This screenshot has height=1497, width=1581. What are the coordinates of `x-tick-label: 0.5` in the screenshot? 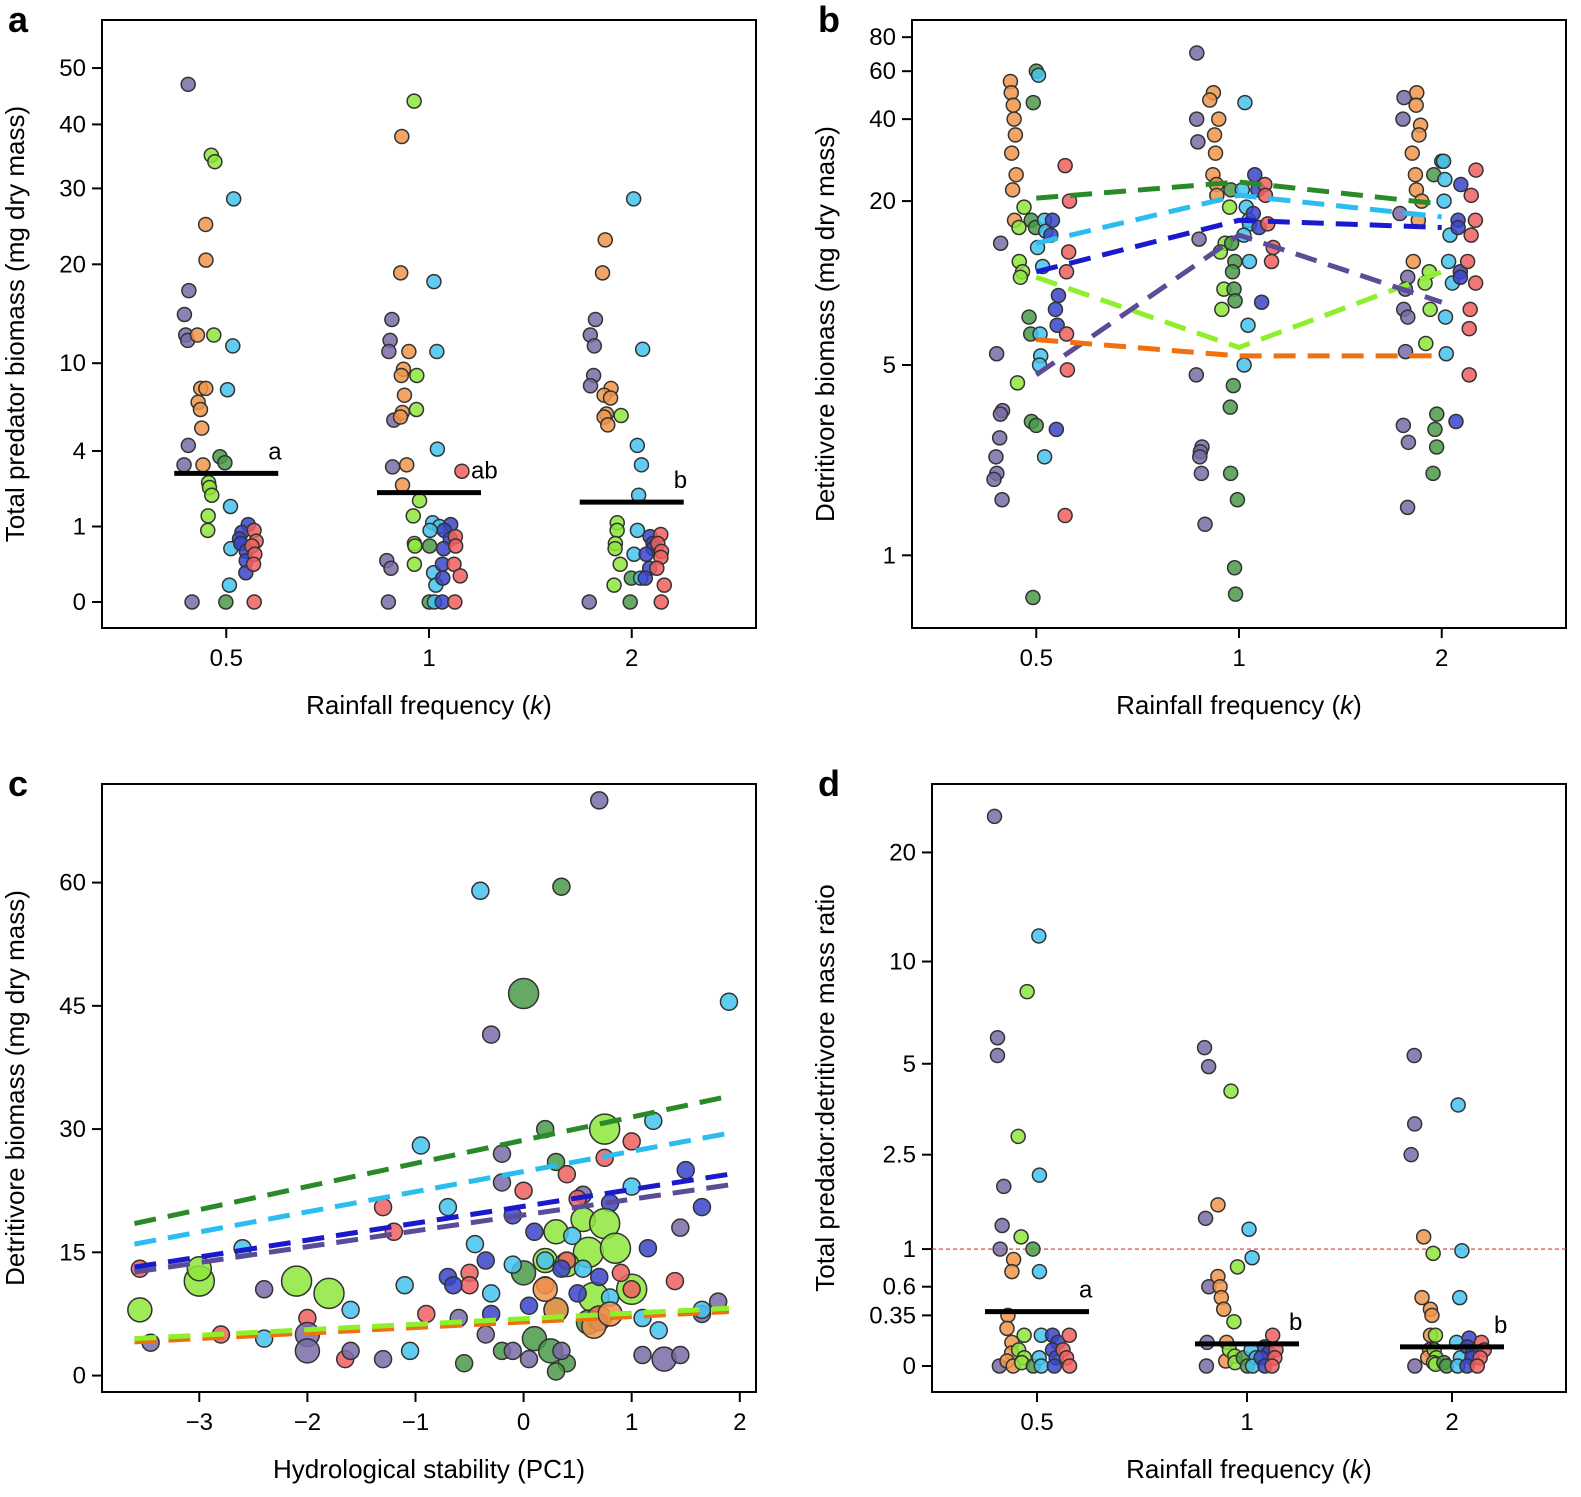 It's located at (1036, 1422).